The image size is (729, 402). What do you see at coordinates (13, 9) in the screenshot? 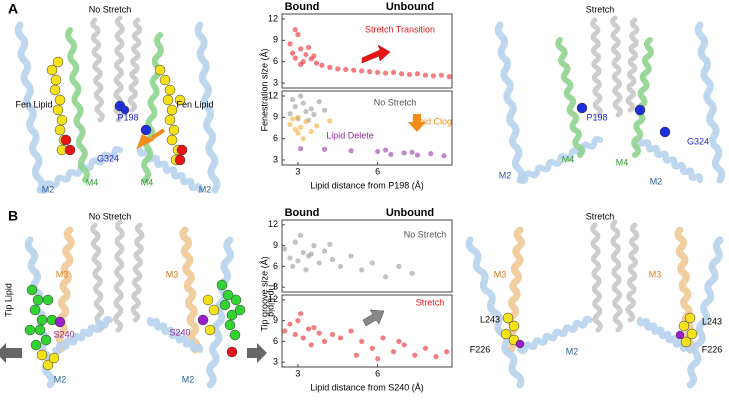
I see `panel-letter: A` at bounding box center [13, 9].